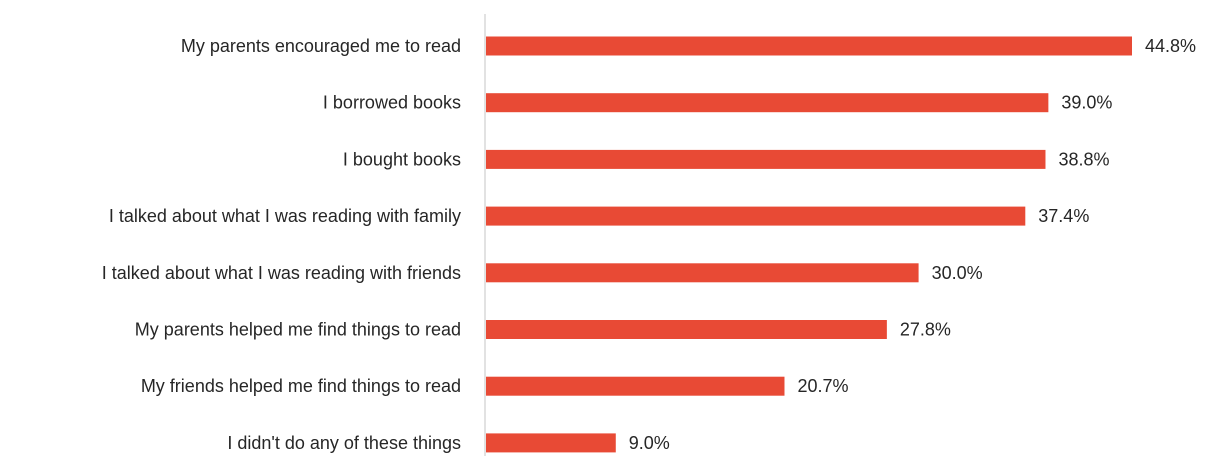  I want to click on data-label: 27.8%, so click(925, 330).